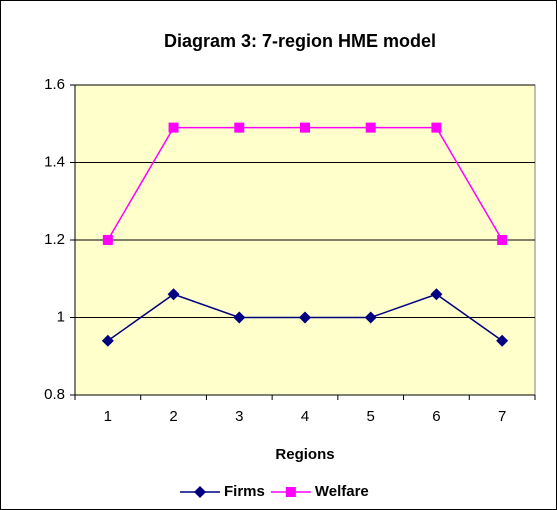  I want to click on x-tick-label: 1, so click(108, 416).